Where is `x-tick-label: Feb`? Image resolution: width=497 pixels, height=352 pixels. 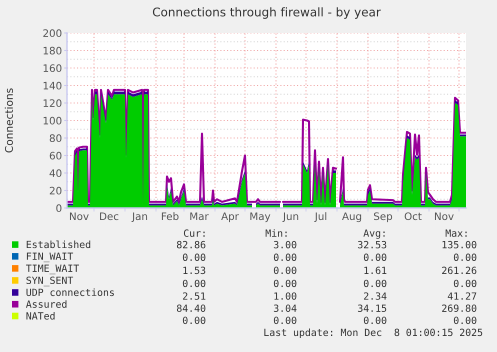 x-tick-label: Feb is located at coordinates (170, 216).